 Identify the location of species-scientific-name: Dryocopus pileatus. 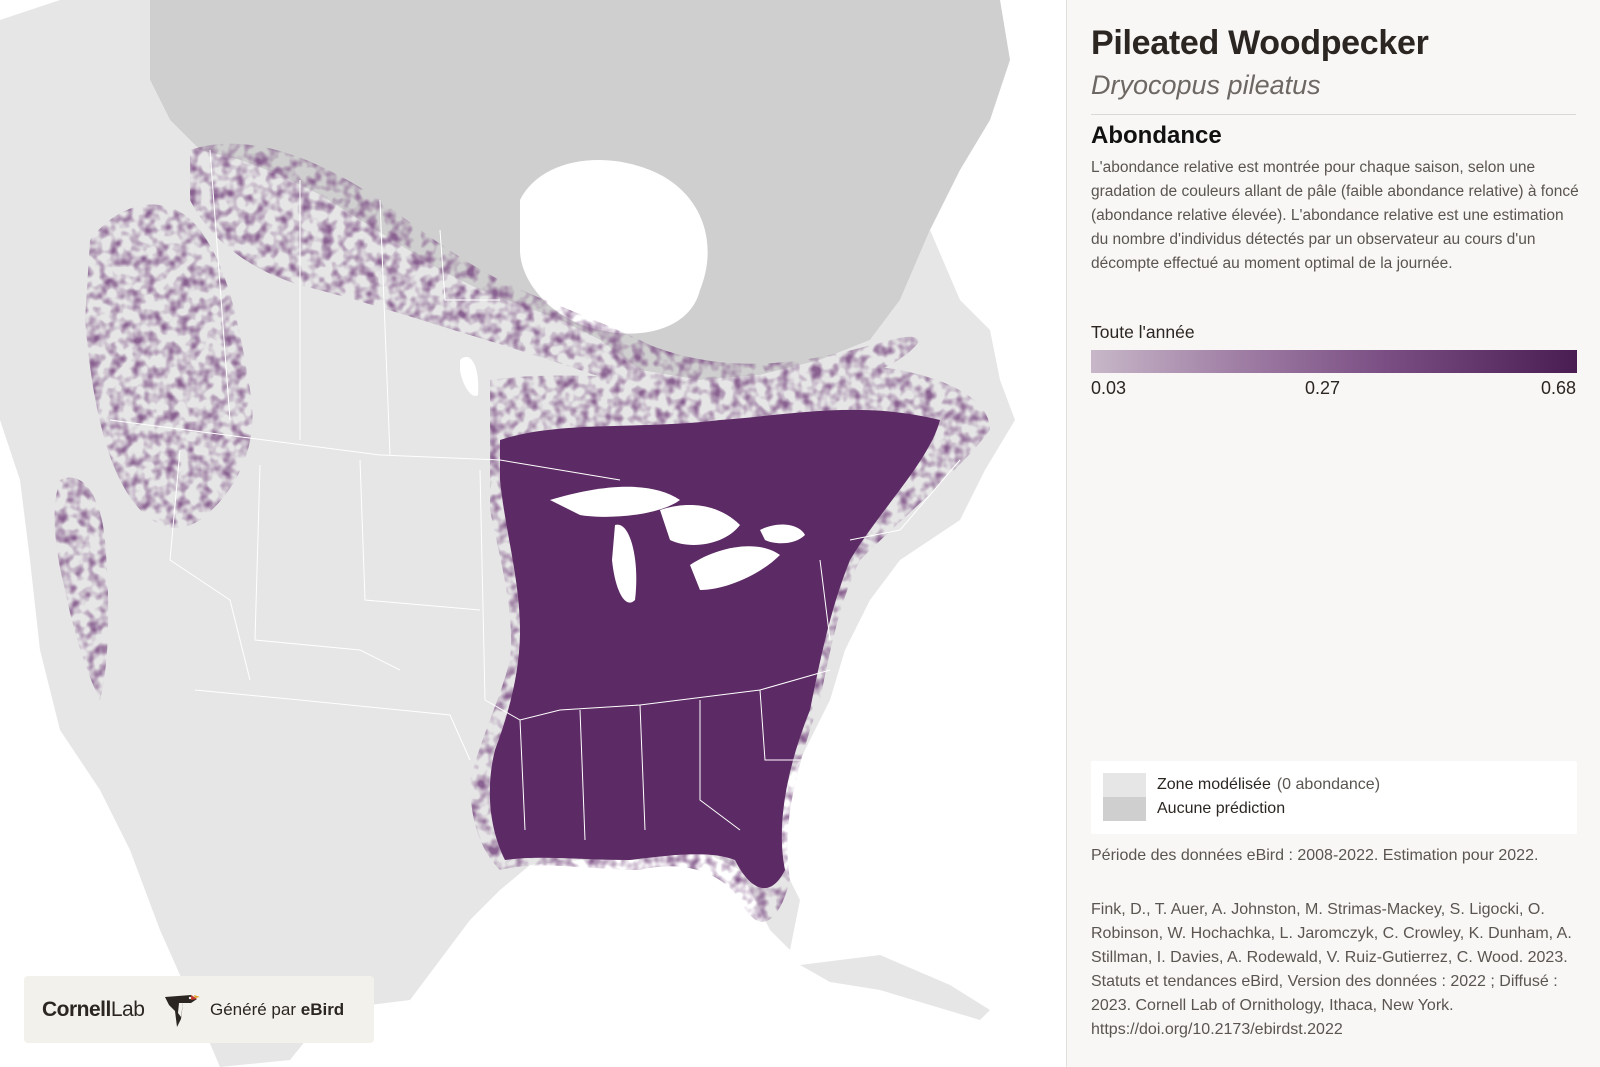
(1206, 85).